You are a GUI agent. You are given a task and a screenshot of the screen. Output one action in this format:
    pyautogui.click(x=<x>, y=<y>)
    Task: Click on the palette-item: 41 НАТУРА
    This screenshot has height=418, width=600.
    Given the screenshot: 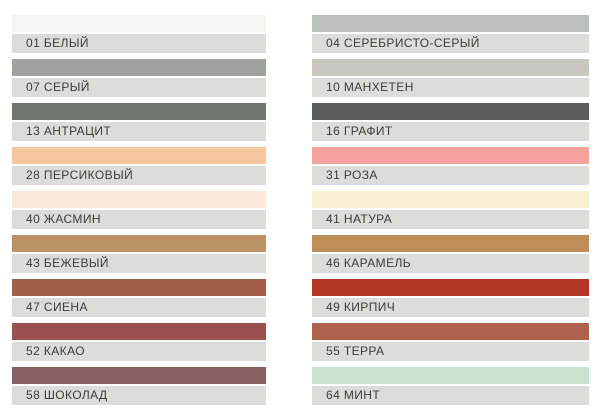 What is the action you would take?
    pyautogui.click(x=450, y=210)
    